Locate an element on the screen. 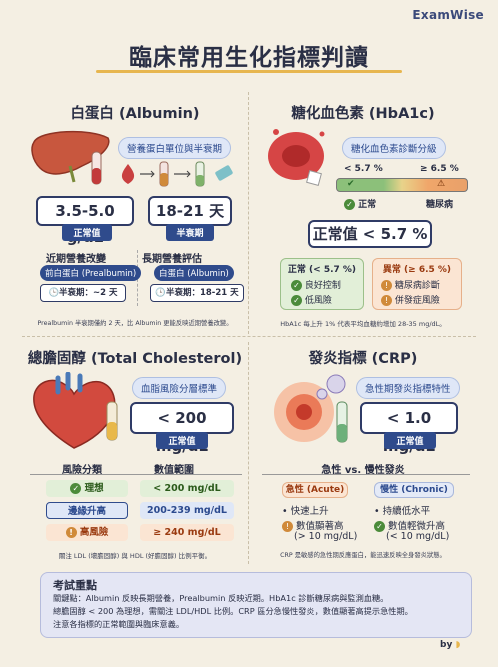 The height and width of the screenshot is (667, 498). normal-item-text: 良好控制 is located at coordinates (322, 286).